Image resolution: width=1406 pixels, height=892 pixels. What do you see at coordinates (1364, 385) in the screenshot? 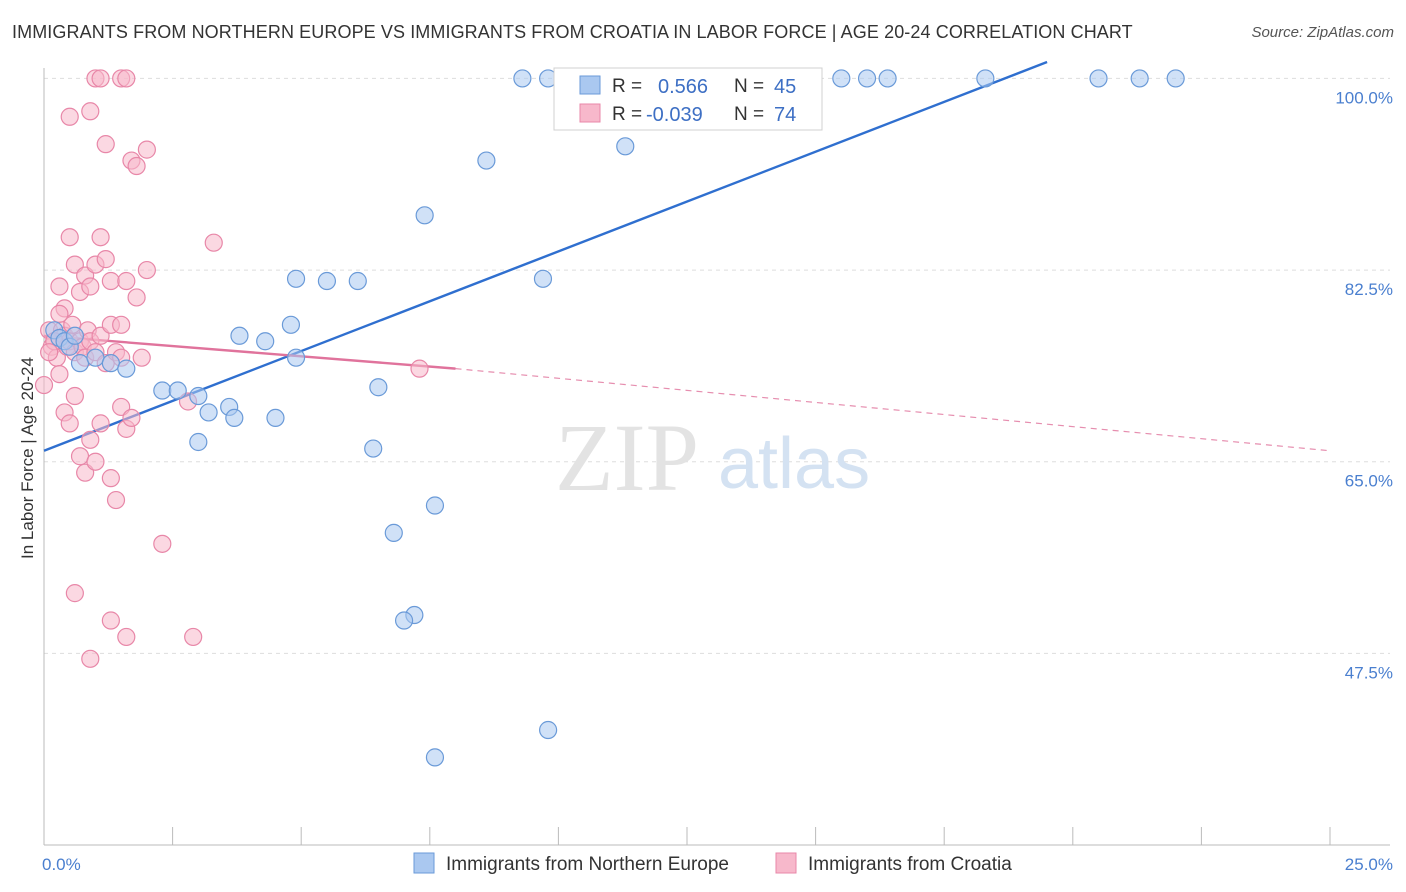
I see `y-tick-labels: 100.0% 82.5% 65.0% 47.5%` at bounding box center [1364, 385].